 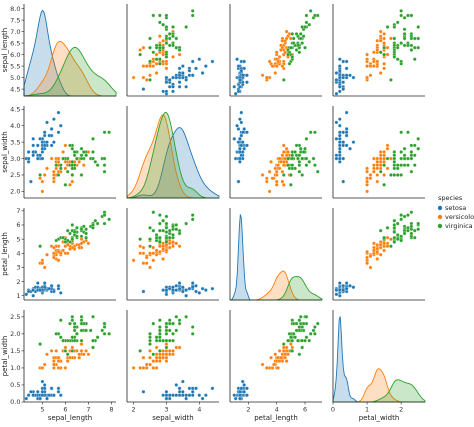 What do you see at coordinates (42, 410) in the screenshot?
I see `x-tick-label: 5` at bounding box center [42, 410].